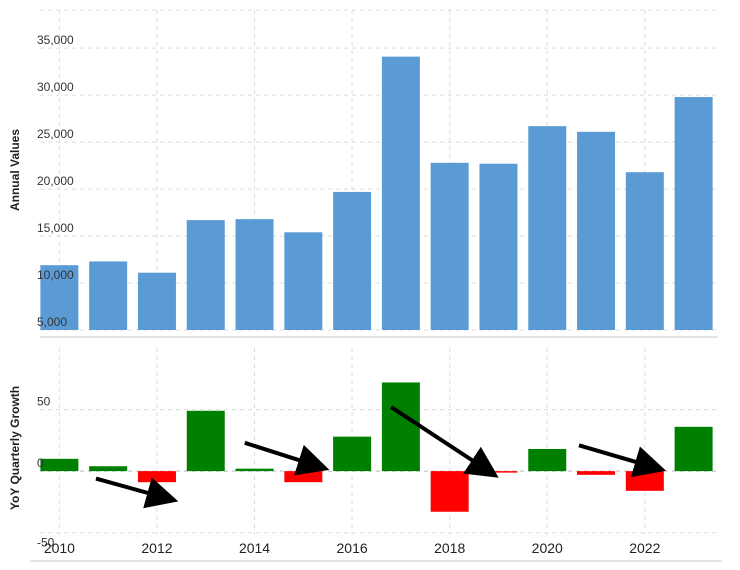  I want to click on x-tick-label: 2014, so click(254, 548).